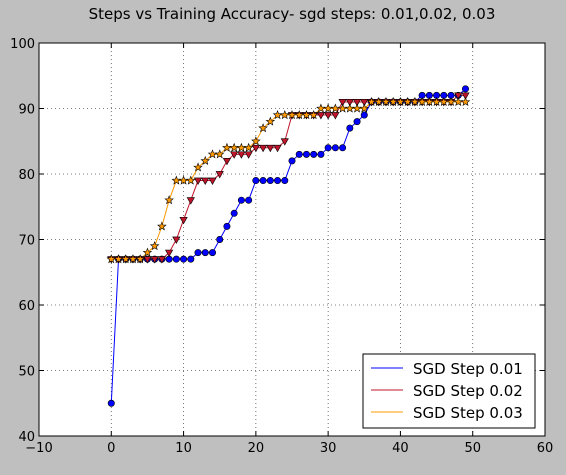 This screenshot has height=475, width=566. Describe the element at coordinates (468, 391) in the screenshot. I see `legend-label: SGD Step 0.02` at that location.